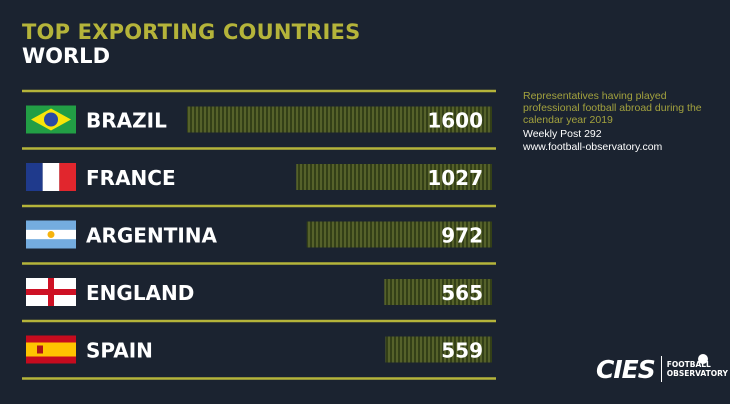 Image resolution: width=730 pixels, height=404 pixels. I want to click on category-label: SPAIN, so click(119, 351).